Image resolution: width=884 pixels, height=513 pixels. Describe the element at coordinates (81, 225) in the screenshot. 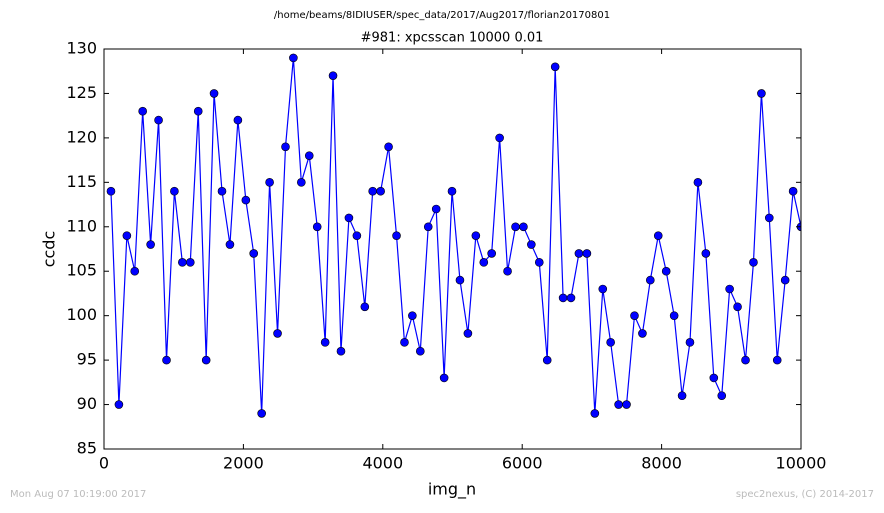

I see `y-tick-label: 110` at that location.